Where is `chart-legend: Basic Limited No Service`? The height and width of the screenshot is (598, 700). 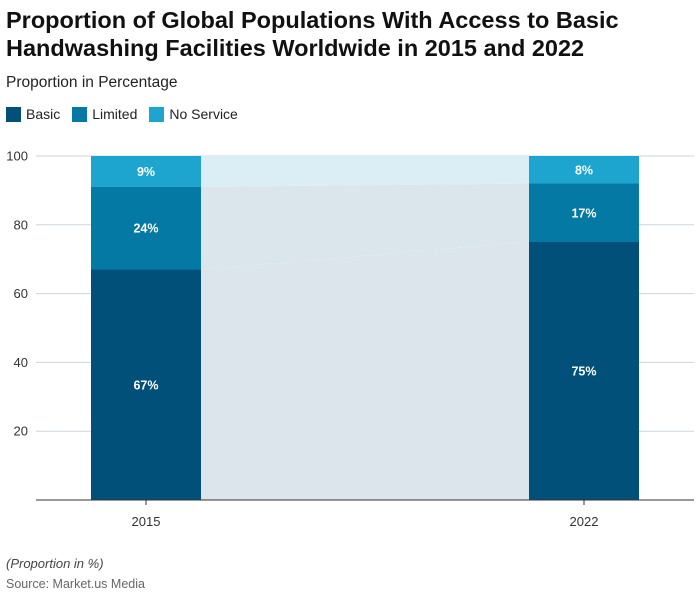
chart-legend: Basic Limited No Service is located at coordinates (128, 114).